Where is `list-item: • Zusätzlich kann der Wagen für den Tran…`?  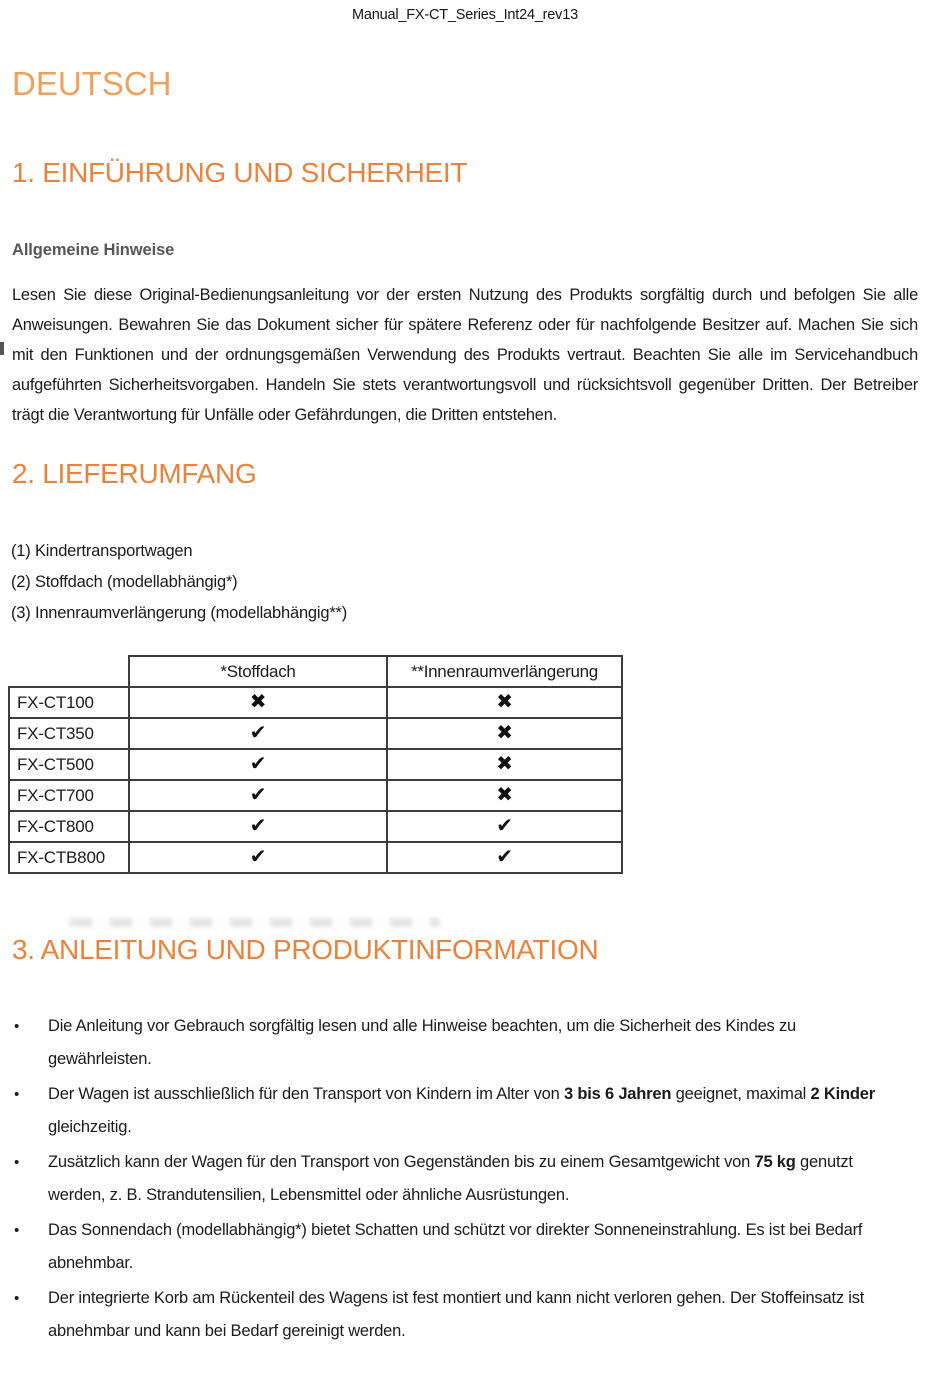 list-item: • Zusätzlich kann der Wagen für den Tran… is located at coordinates (466, 1179).